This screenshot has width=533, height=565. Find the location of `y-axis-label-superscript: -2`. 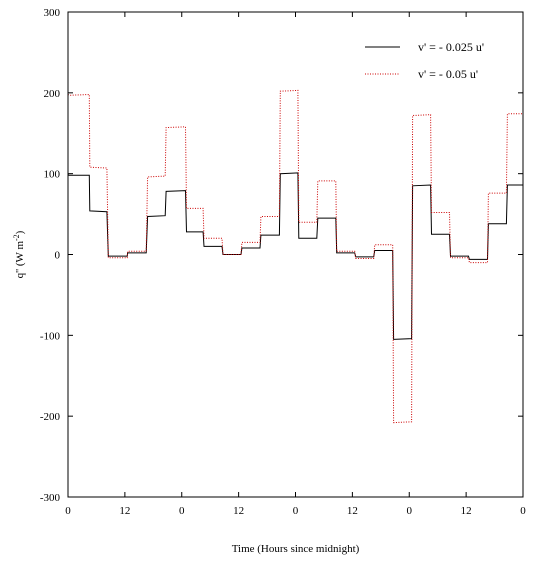

y-axis-label-superscript: -2 is located at coordinates (16, 237).